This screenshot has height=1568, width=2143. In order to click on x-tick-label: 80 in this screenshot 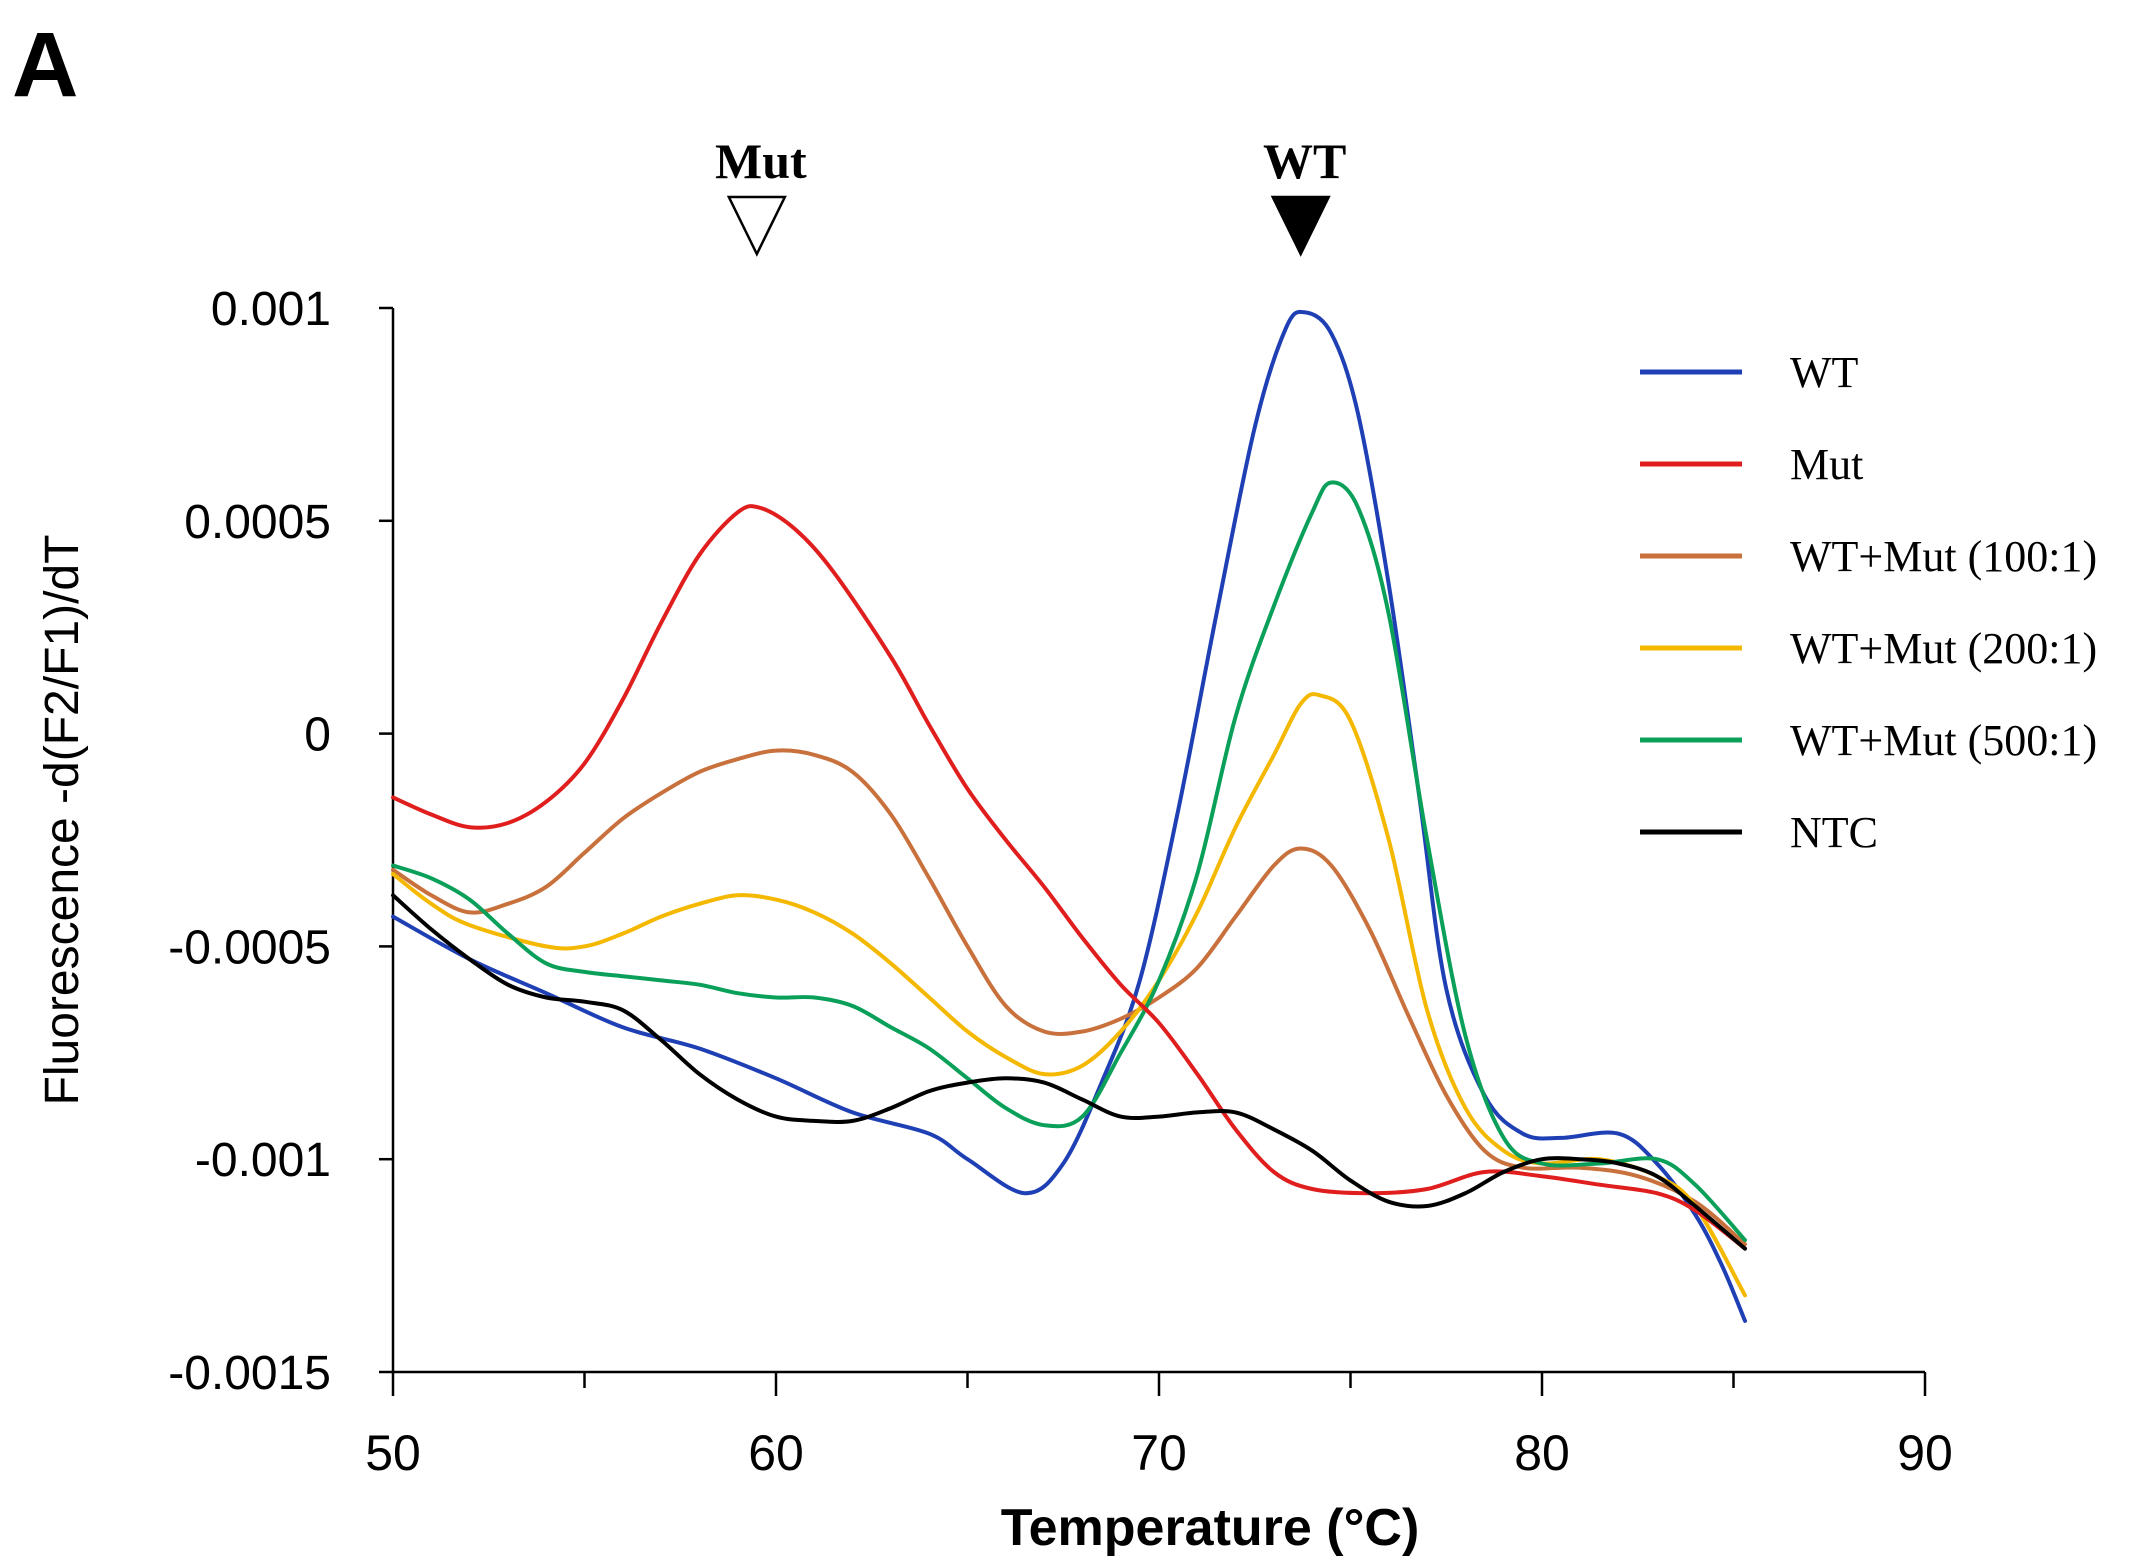, I will do `click(1542, 1453)`.